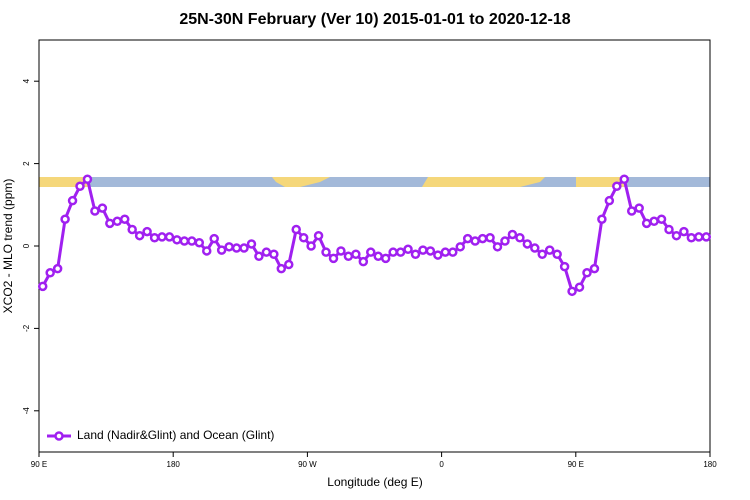 The image size is (750, 500). I want to click on legend-label: Land (Nadir&Glint) and Ocean (Glint), so click(175, 435).